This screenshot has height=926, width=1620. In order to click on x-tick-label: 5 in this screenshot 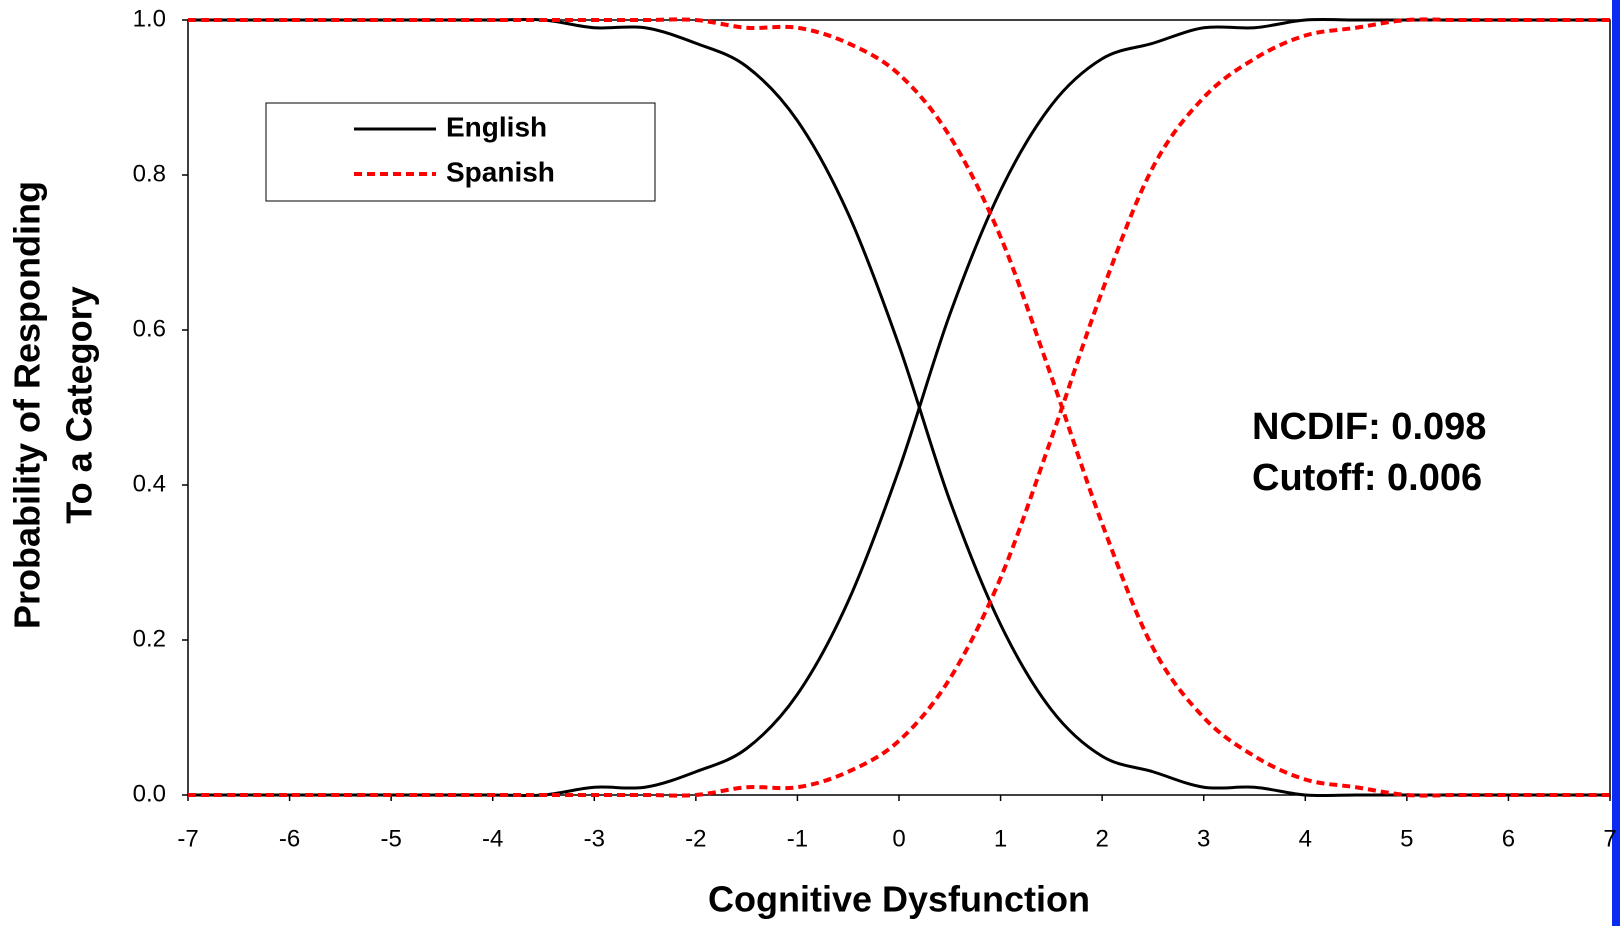, I will do `click(1406, 838)`.